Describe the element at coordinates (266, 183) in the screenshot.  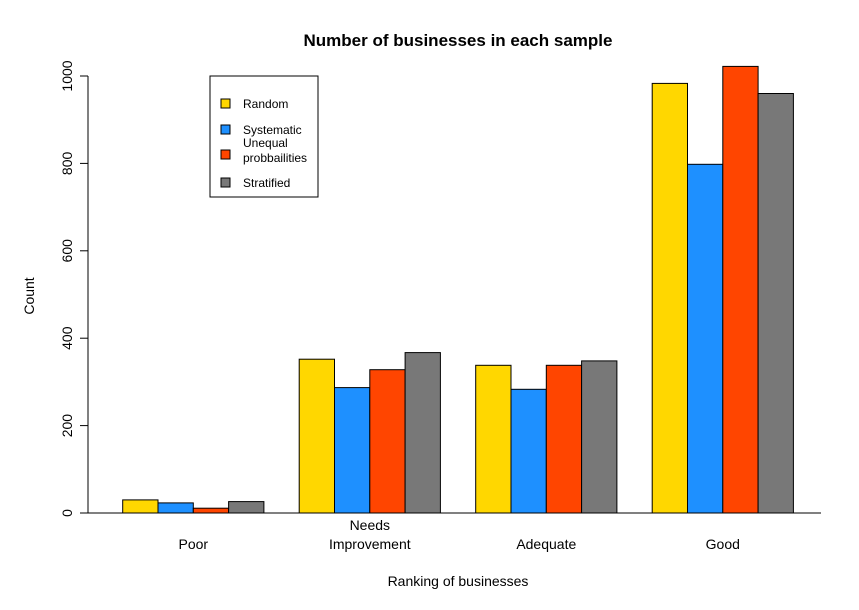
I see `legend-label: Stratified` at that location.